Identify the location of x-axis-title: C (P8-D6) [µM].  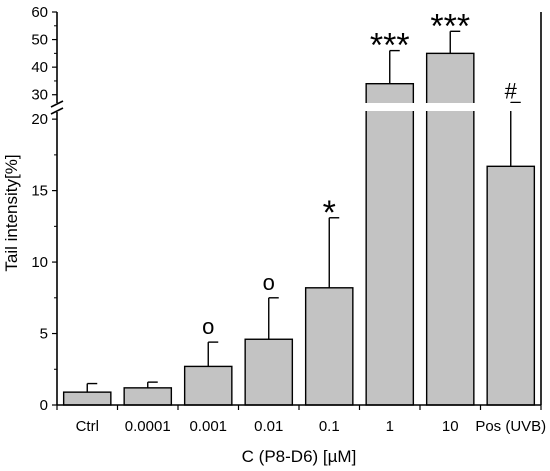
(299, 456).